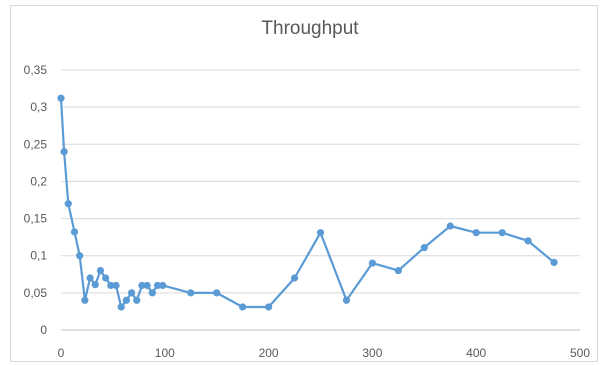 The height and width of the screenshot is (365, 600). What do you see at coordinates (61, 353) in the screenshot?
I see `x-tick-label: 0` at bounding box center [61, 353].